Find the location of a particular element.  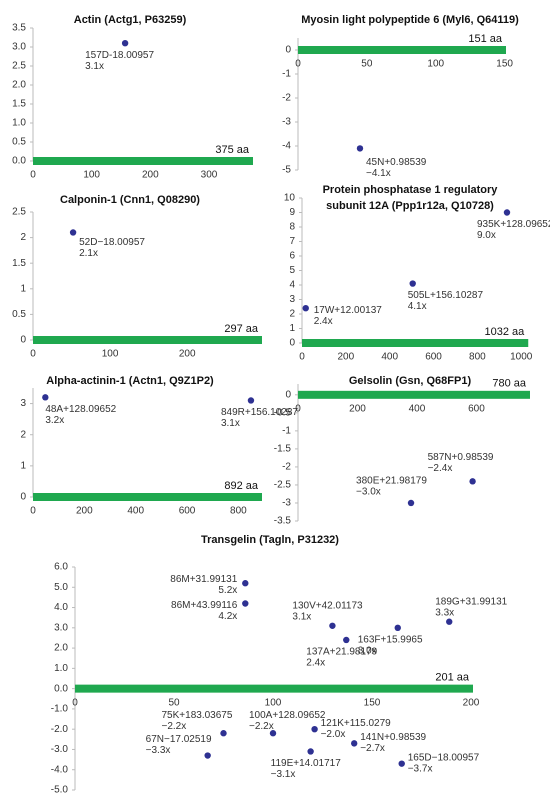

y-tick-label: 4.0 is located at coordinates (61, 607).